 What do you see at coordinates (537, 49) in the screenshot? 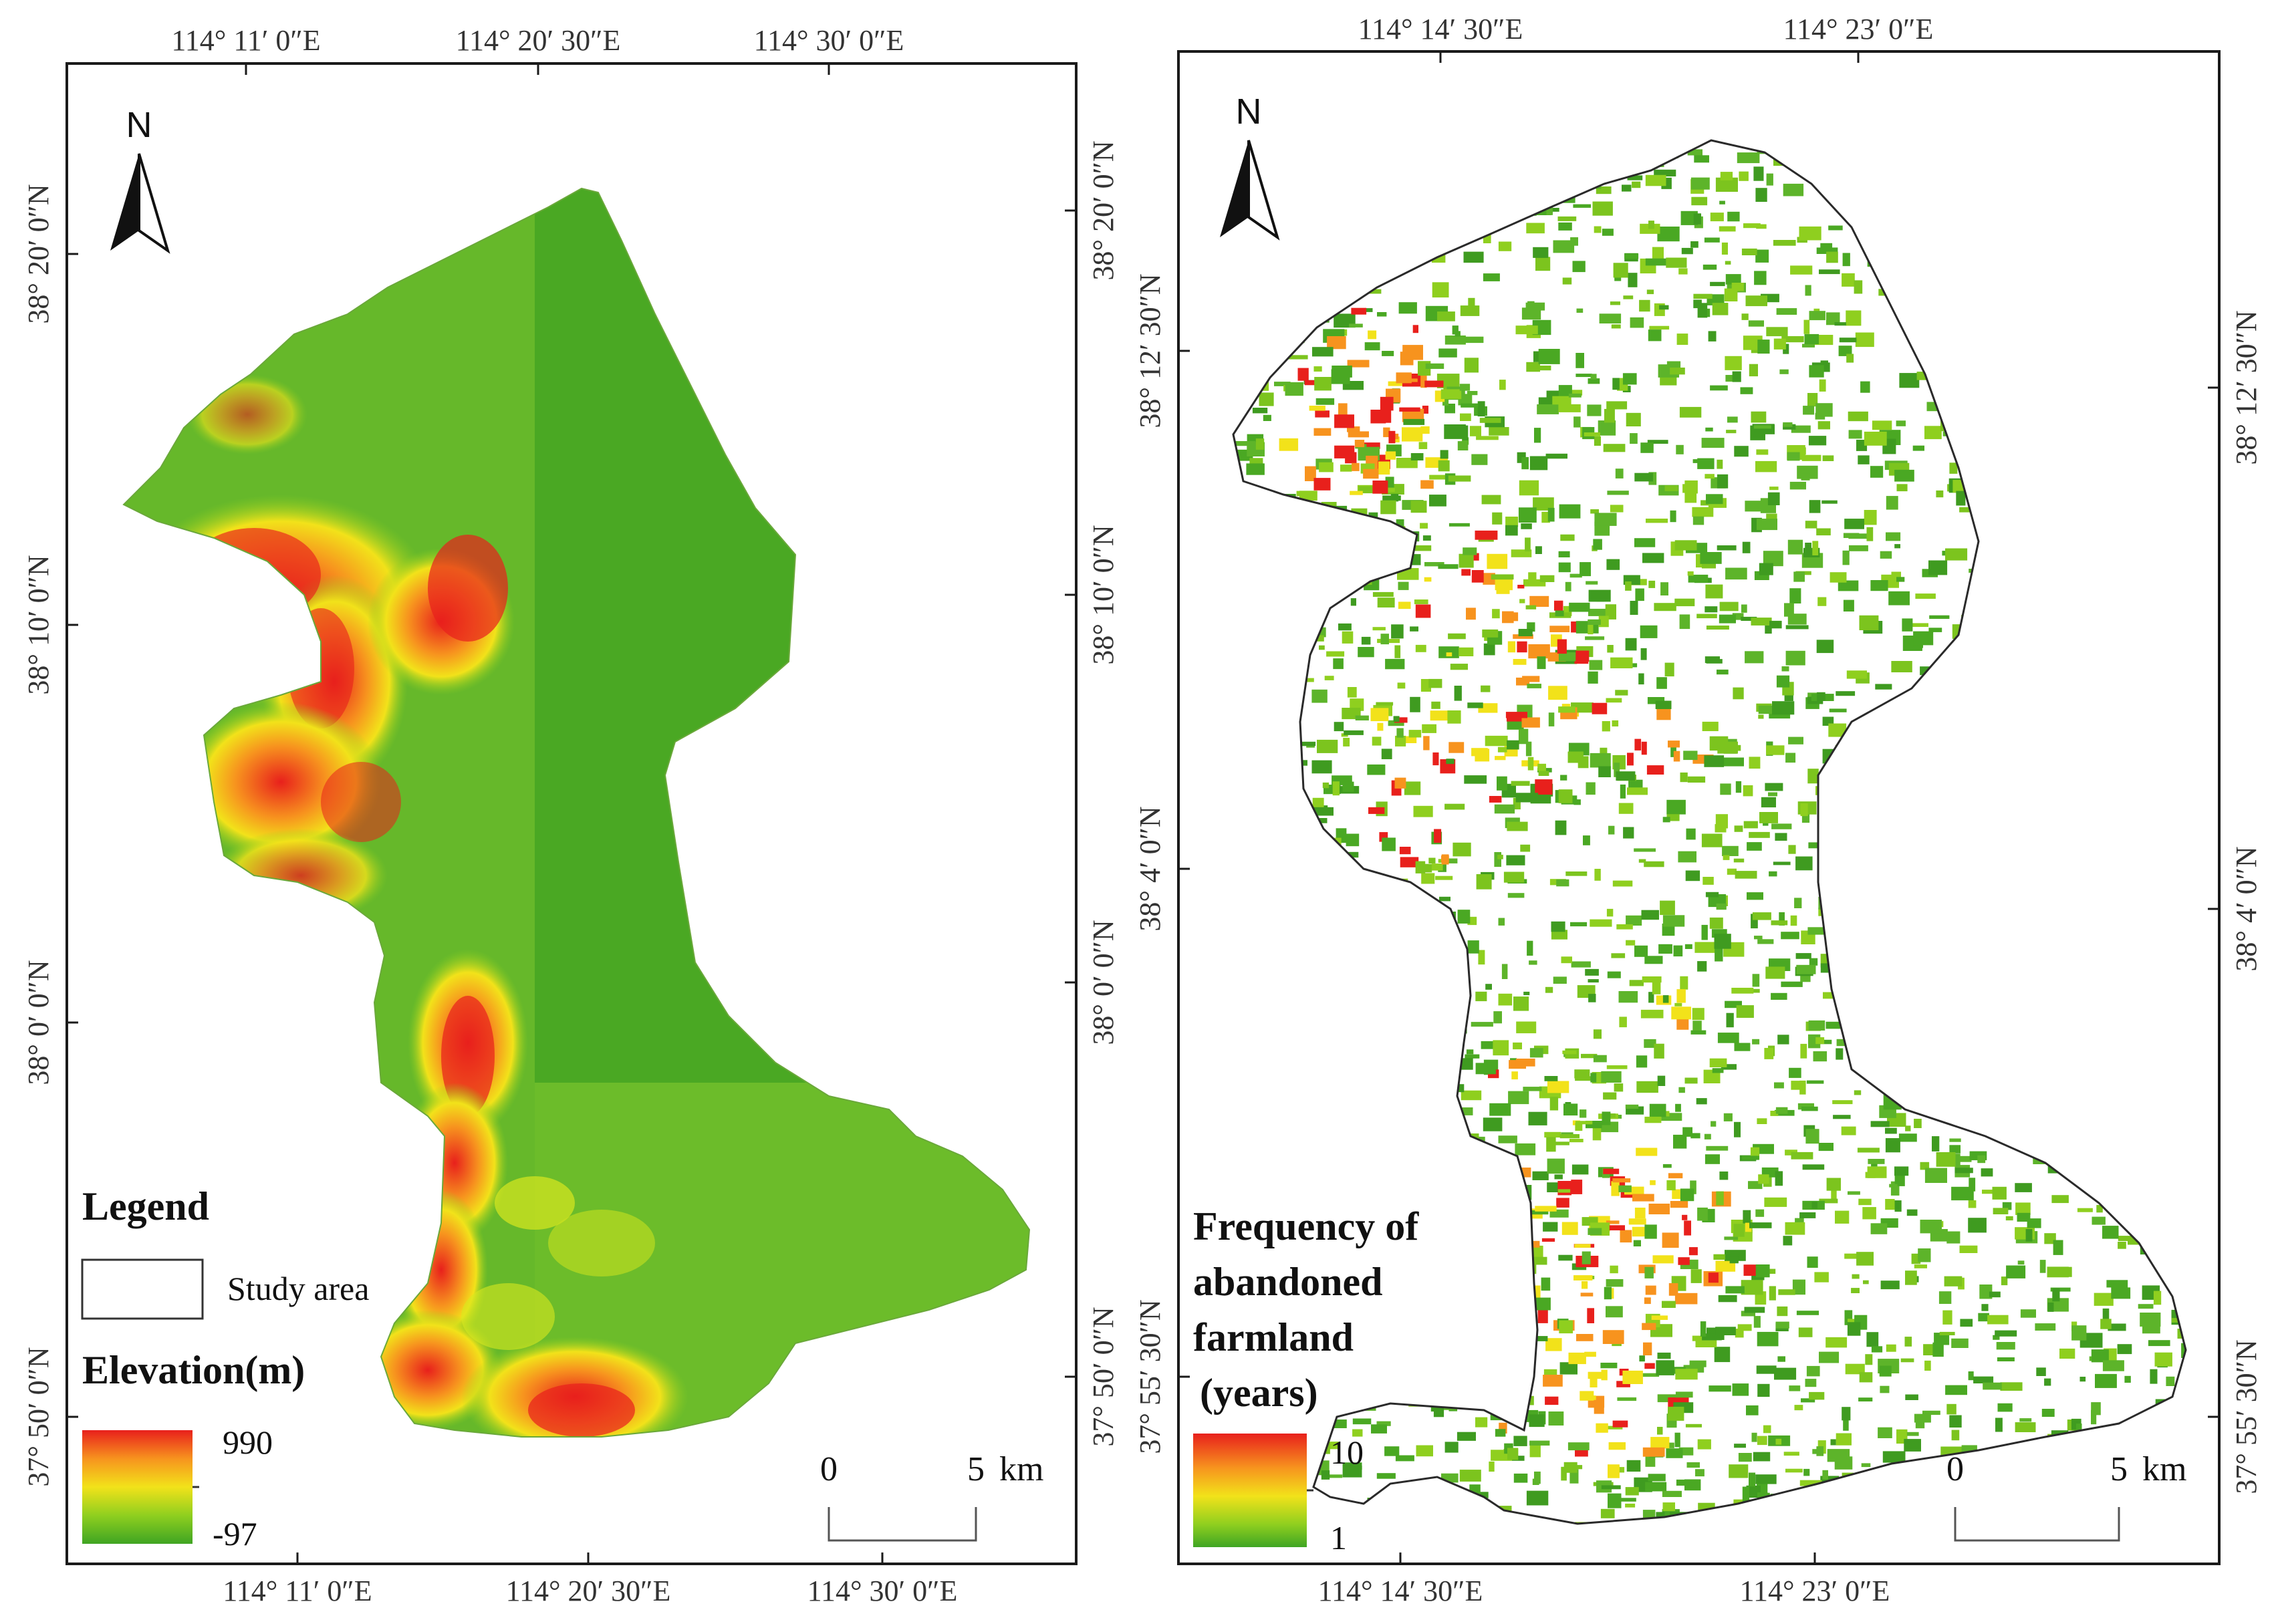
I see `left-top-axis-ticks: 114° 11′ 0″E 114° 20′ 30″E 114° 30′ 0″E` at bounding box center [537, 49].